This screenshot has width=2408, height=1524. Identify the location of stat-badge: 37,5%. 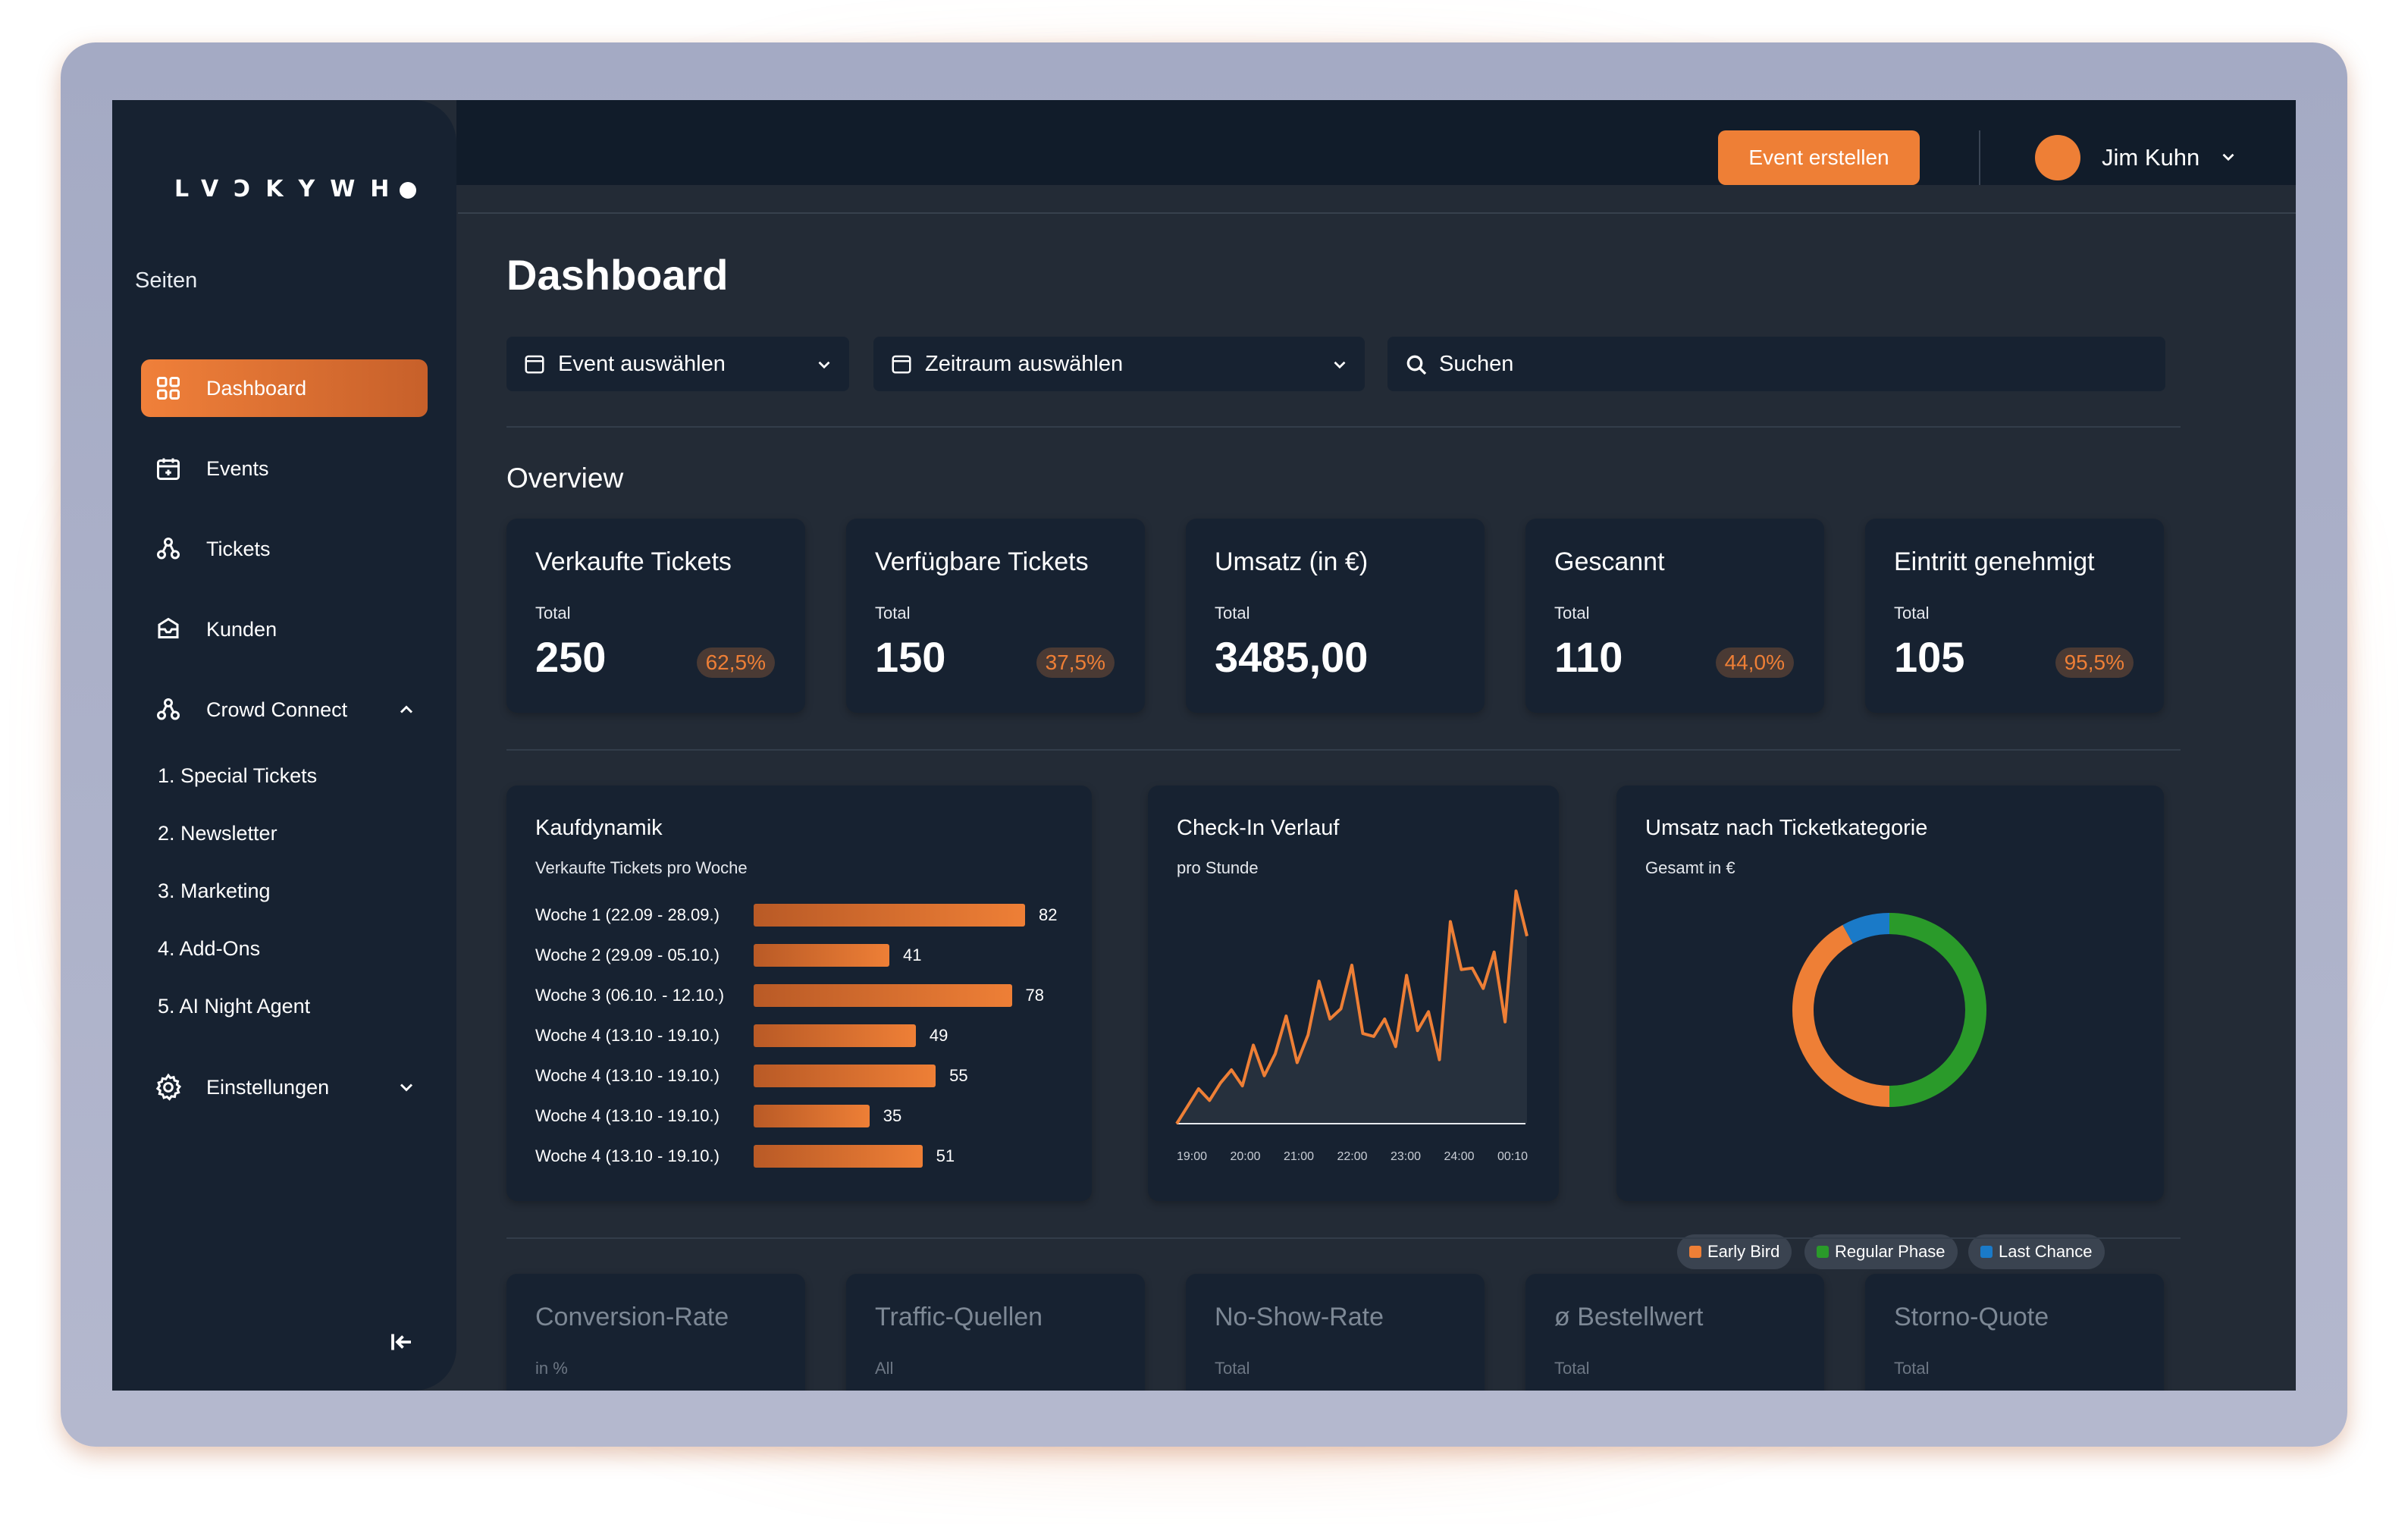
(1075, 663).